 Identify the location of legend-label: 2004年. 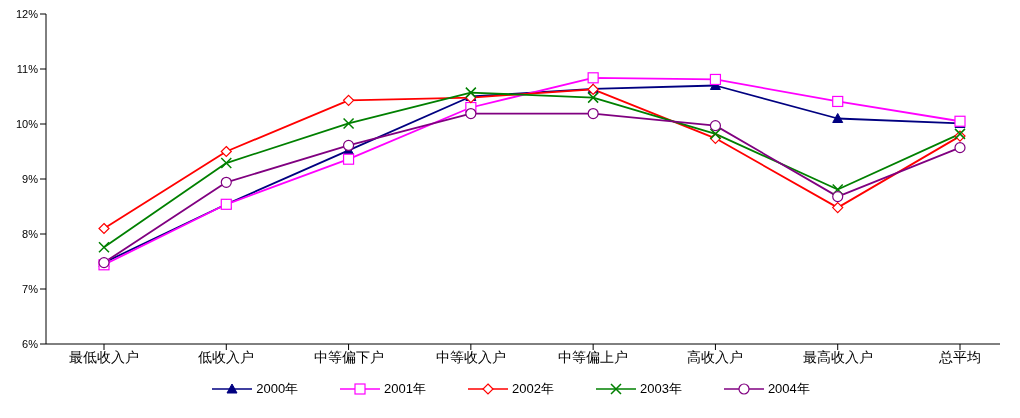
(788, 389).